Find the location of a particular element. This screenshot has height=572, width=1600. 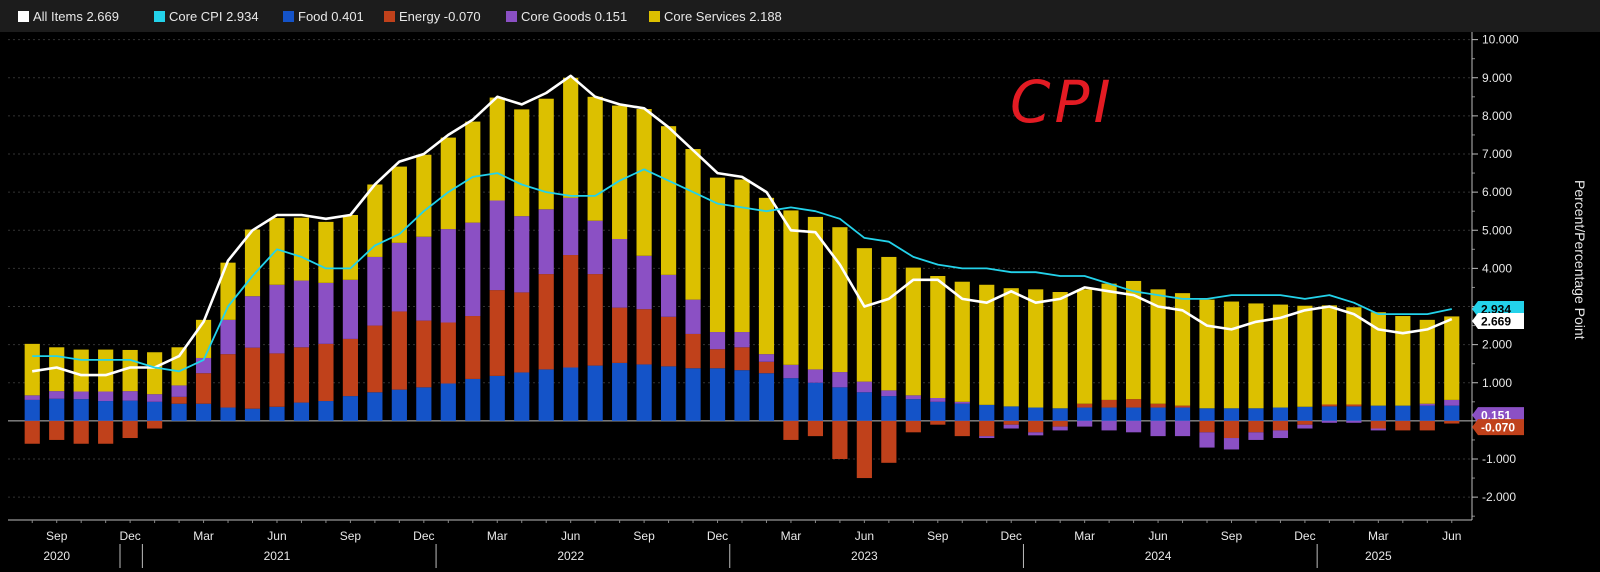

x-tick-label: Mar is located at coordinates (1378, 536).